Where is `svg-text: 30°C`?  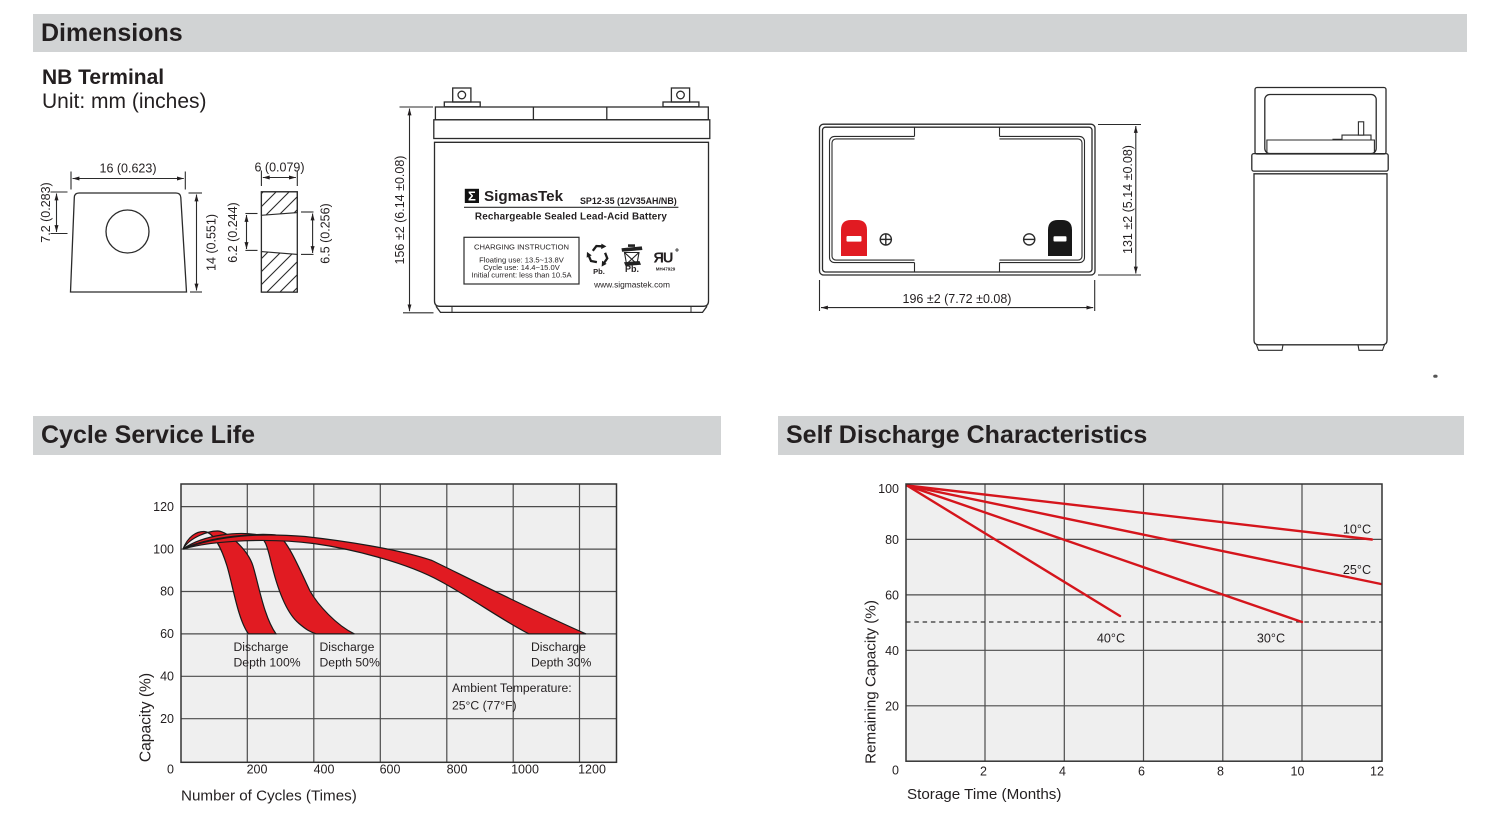
svg-text: 30°C is located at coordinates (1271, 639).